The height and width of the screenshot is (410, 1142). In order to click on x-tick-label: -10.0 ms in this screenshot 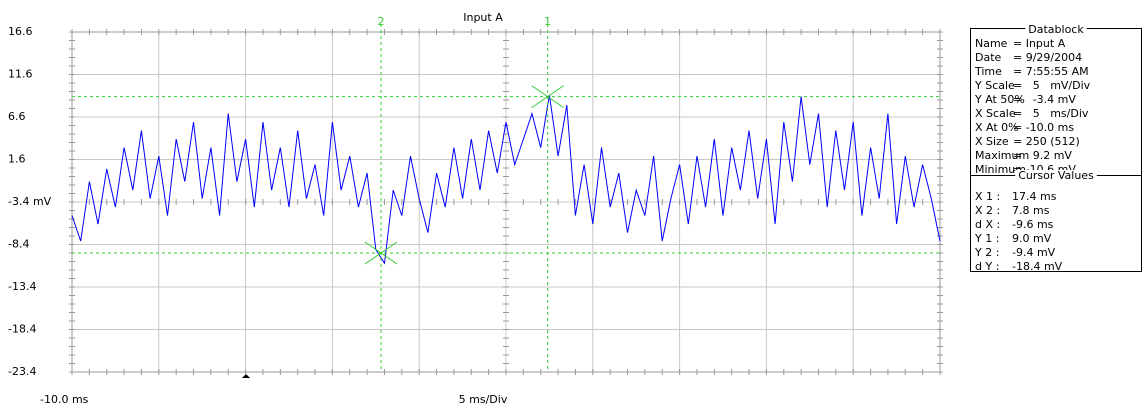, I will do `click(64, 399)`.